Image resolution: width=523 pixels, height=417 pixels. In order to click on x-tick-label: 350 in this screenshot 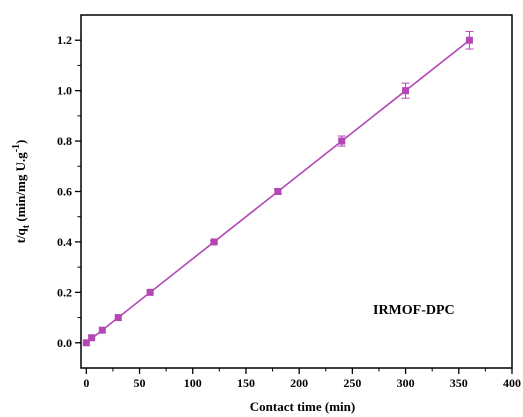, I will do `click(459, 383)`.